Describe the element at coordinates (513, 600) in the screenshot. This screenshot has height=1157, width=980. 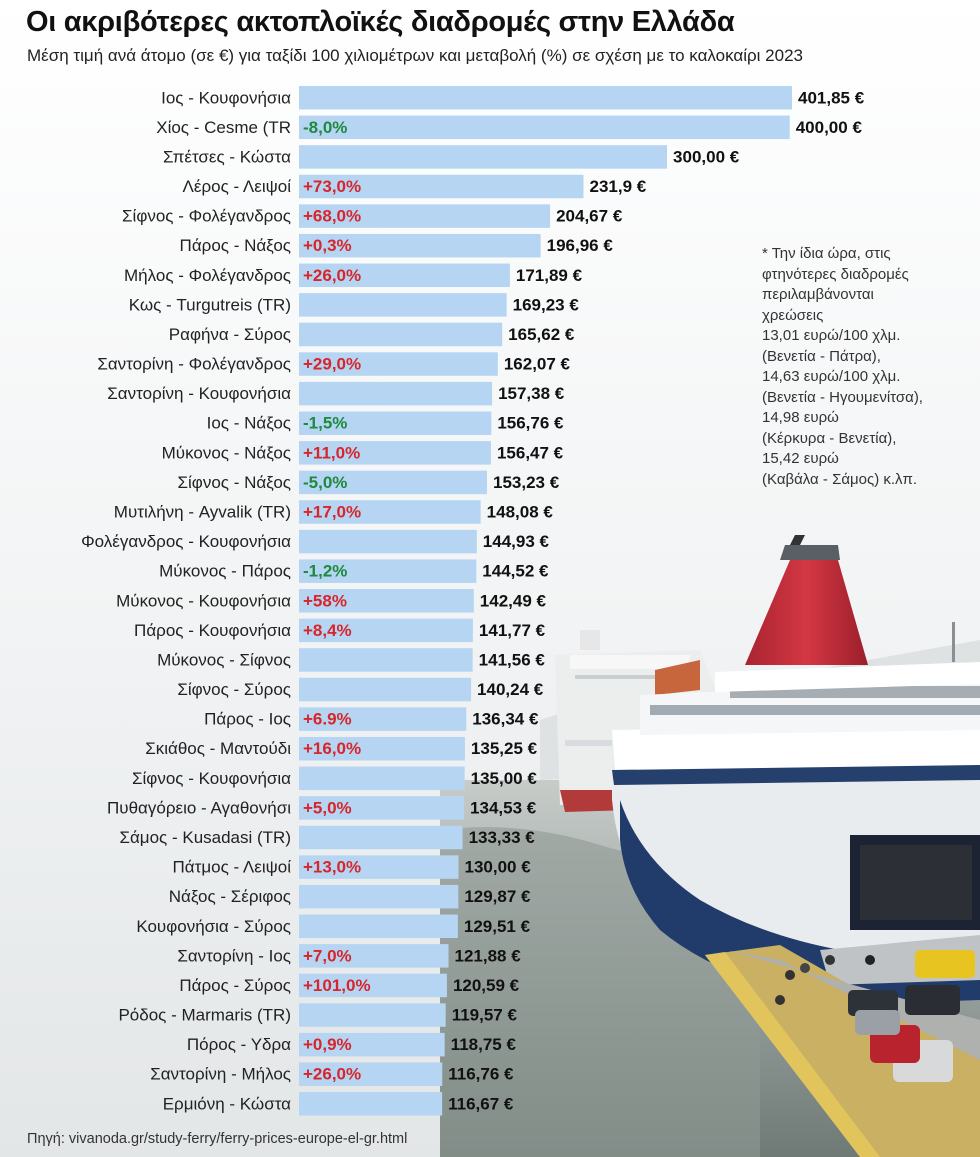
I see `value-label: 142,49 €` at that location.